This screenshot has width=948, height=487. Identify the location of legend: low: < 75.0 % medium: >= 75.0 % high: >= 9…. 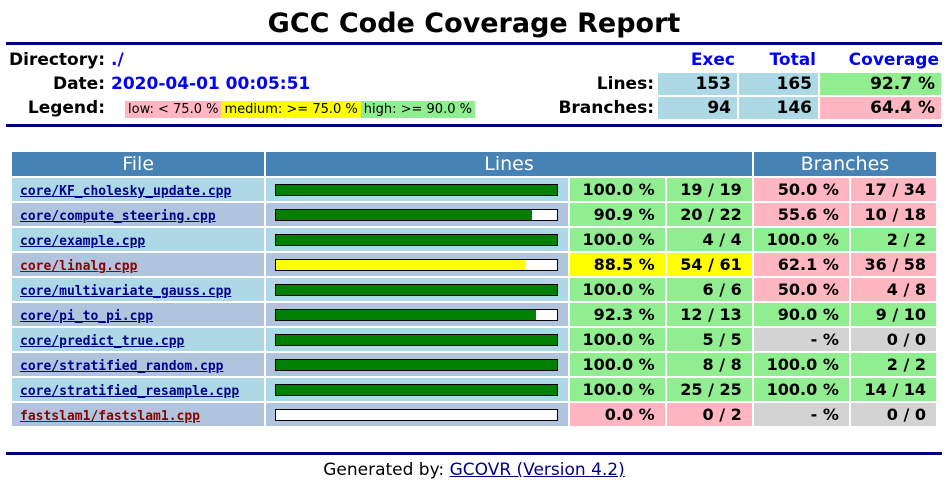
(313, 108).